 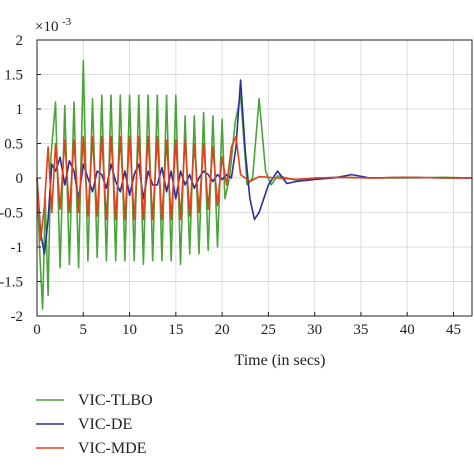 What do you see at coordinates (360, 330) in the screenshot?
I see `x-tick-label: 35` at bounding box center [360, 330].